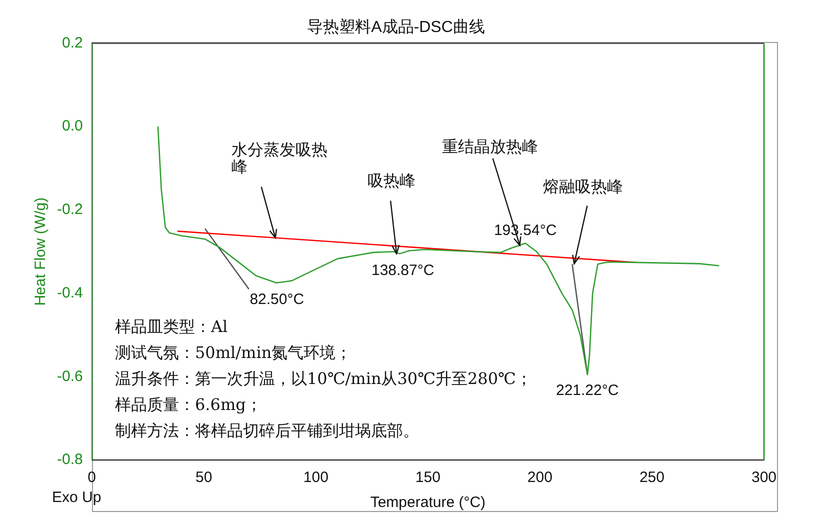 Image resolution: width=839 pixels, height=530 pixels. Describe the element at coordinates (587, 391) in the screenshot. I see `annotation: 221.22°C` at that location.